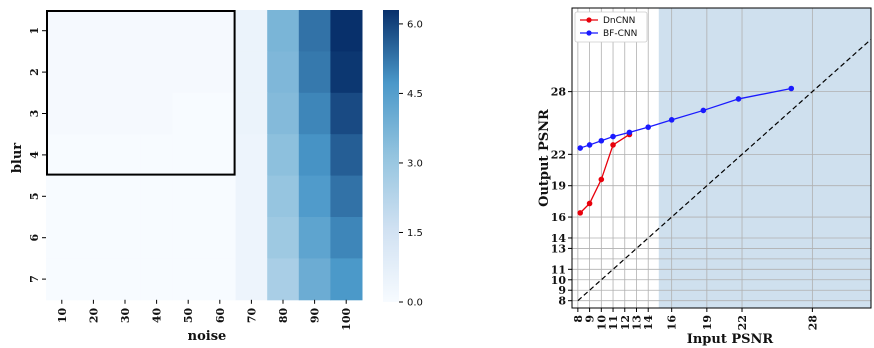 The width and height of the screenshot is (874, 348). Describe the element at coordinates (589, 20) in the screenshot. I see `legend-marker-dncnn` at that location.